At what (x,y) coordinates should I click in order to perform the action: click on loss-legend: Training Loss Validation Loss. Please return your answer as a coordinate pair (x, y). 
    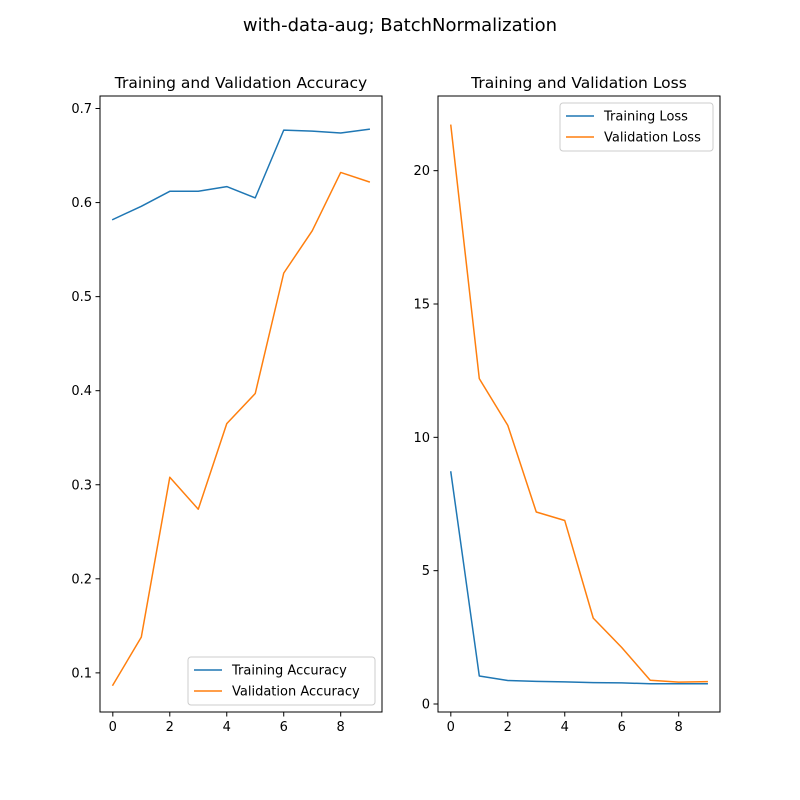
    Looking at the image, I should click on (636, 127).